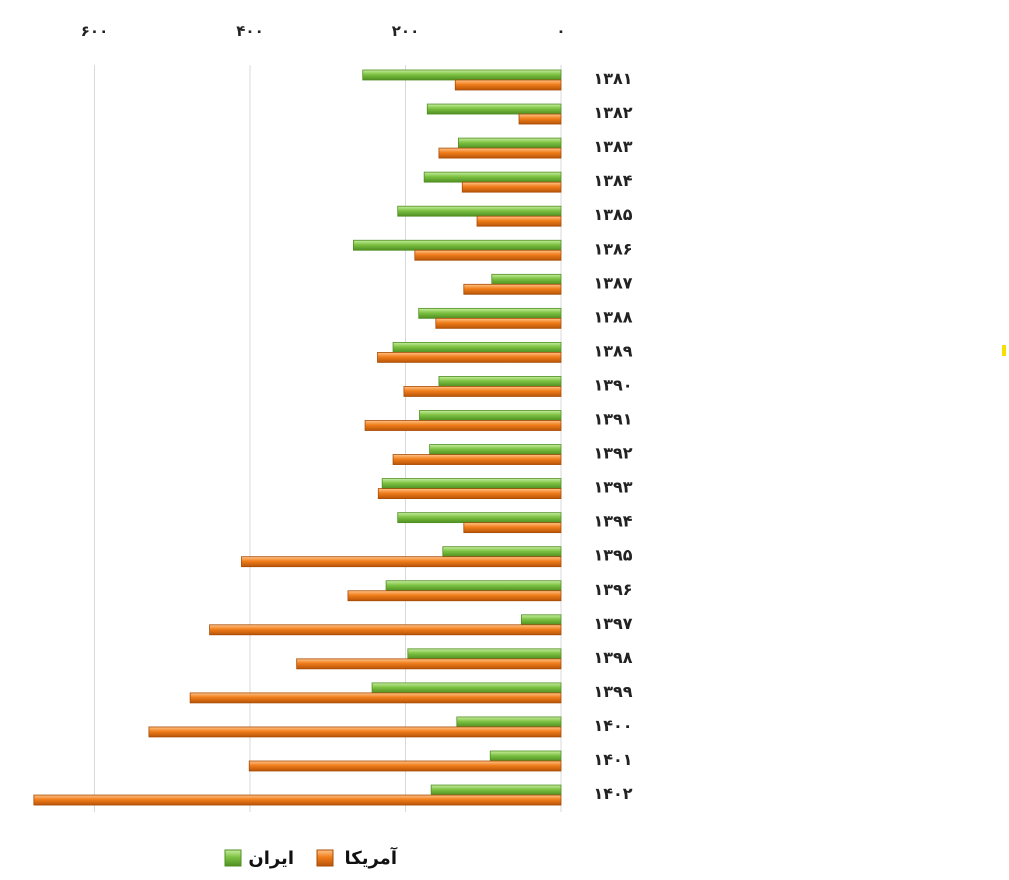 This screenshot has height=880, width=1009. I want to click on category-label: ۱۳۹۰, so click(612, 384).